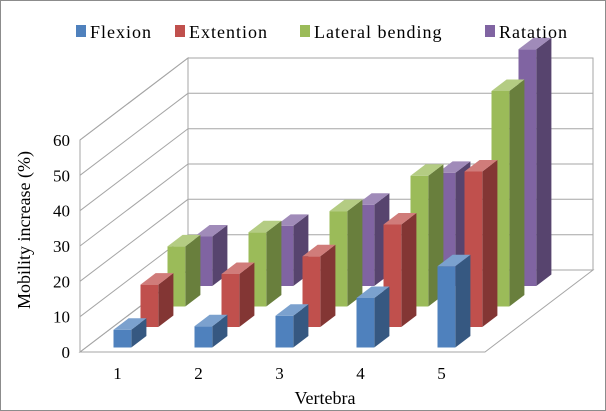 This screenshot has height=411, width=606. I want to click on y-tick-label: 50, so click(61, 175).